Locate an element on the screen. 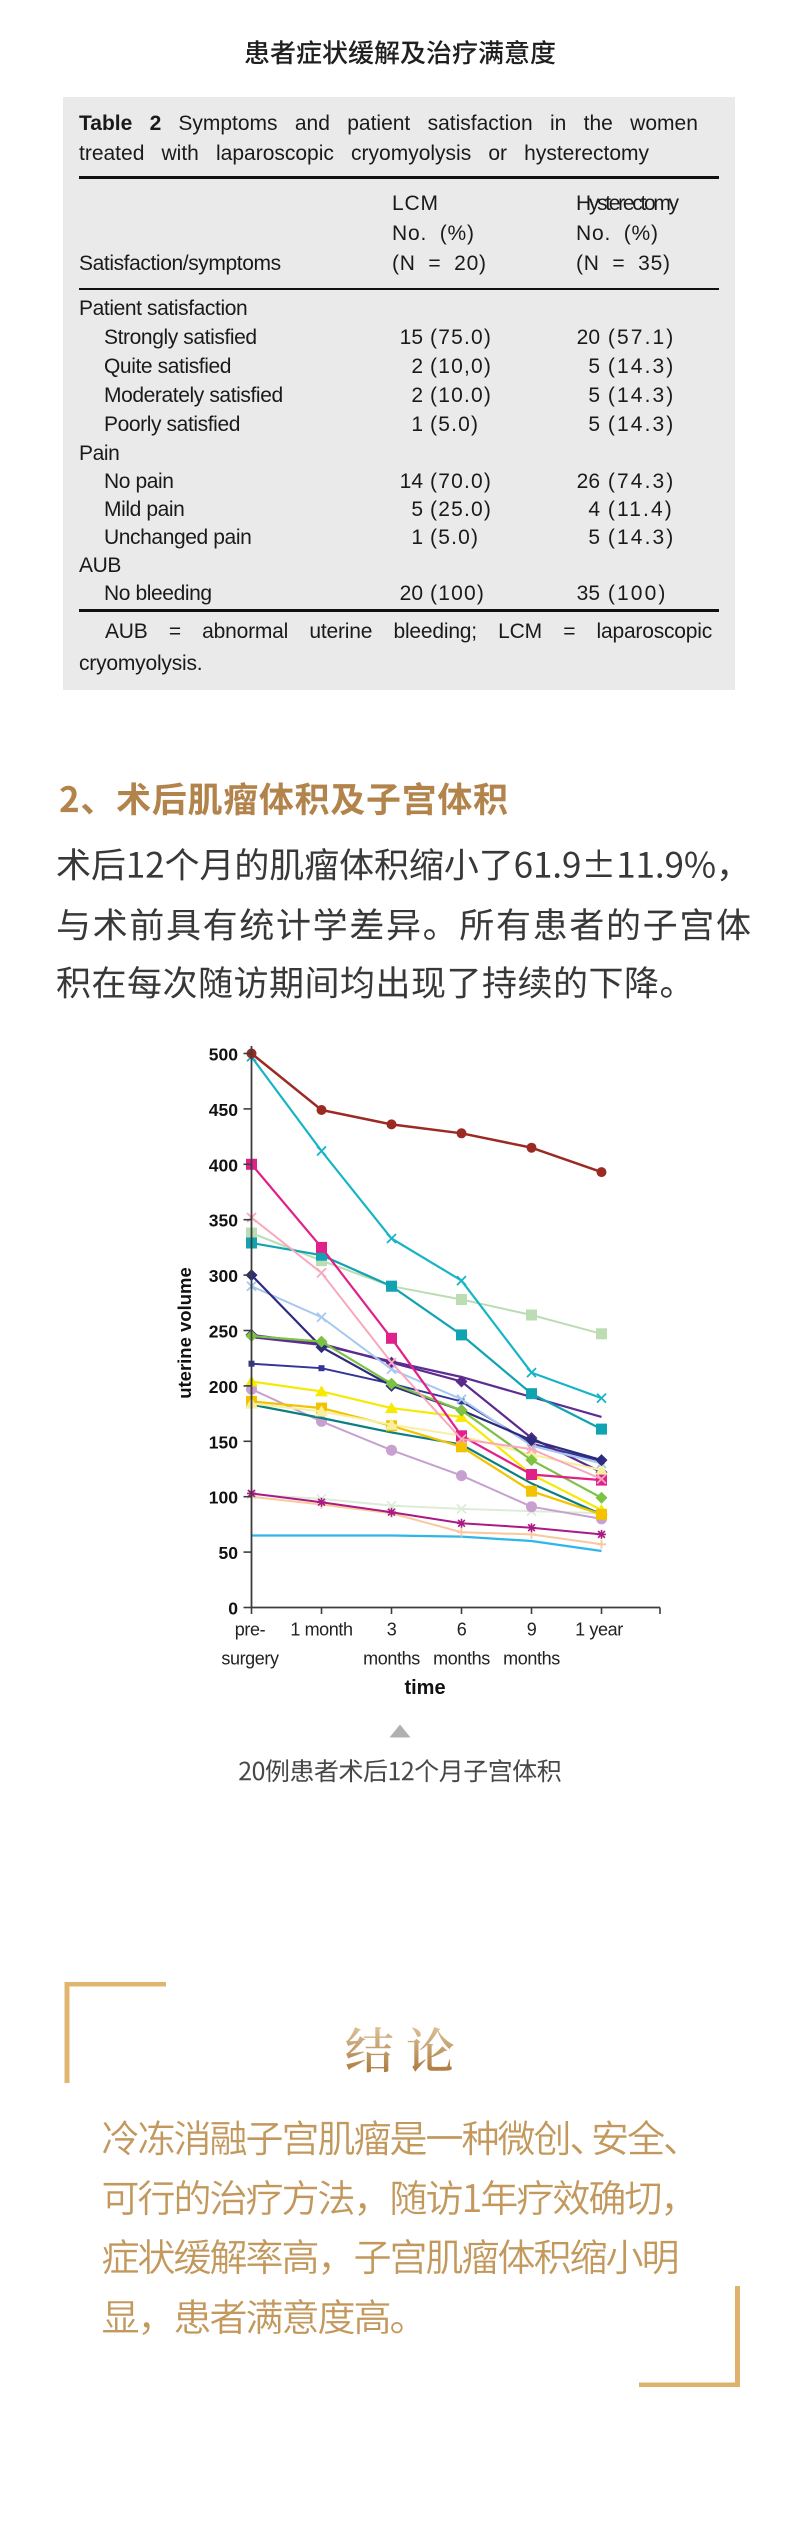  svg-text: 1 month is located at coordinates (321, 1630).